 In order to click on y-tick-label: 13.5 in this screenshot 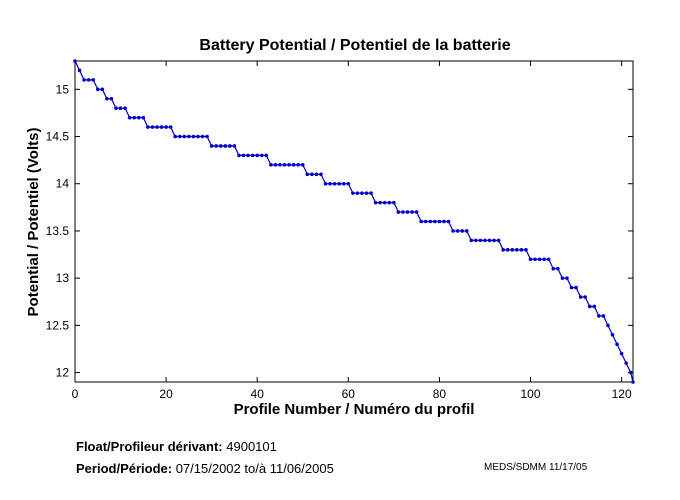, I will do `click(58, 231)`.